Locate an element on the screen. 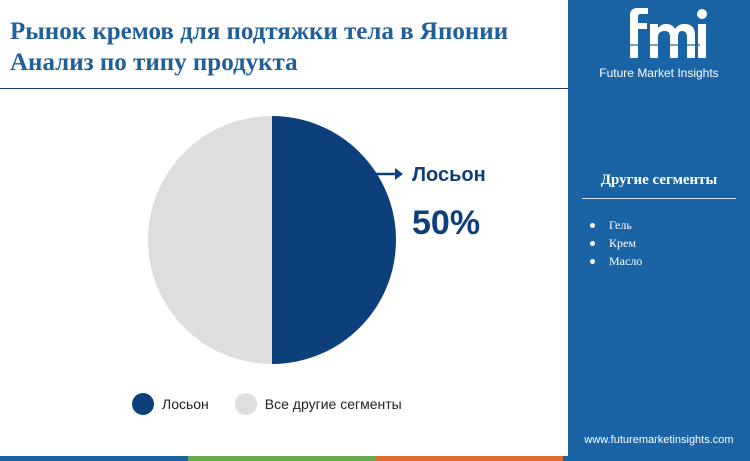 This screenshot has width=750, height=461. callout-value: 50% is located at coordinates (446, 223).